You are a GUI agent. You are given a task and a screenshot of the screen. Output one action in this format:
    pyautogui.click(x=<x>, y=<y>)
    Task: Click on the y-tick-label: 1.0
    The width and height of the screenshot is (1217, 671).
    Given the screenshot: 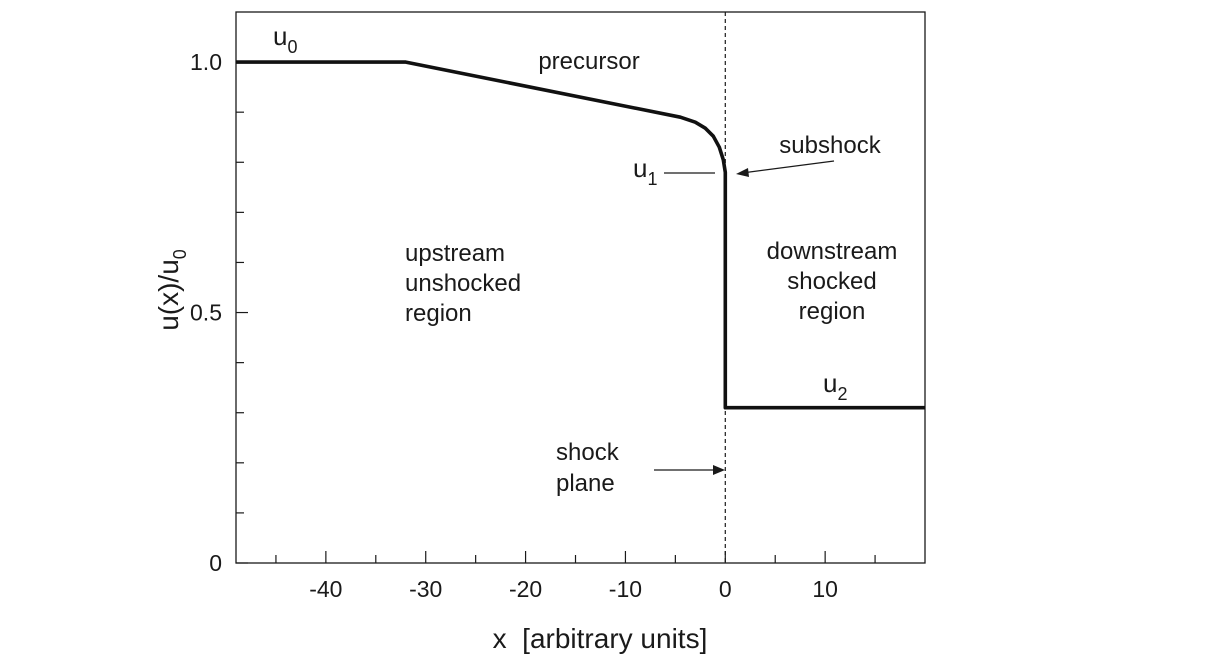 What is the action you would take?
    pyautogui.click(x=206, y=62)
    